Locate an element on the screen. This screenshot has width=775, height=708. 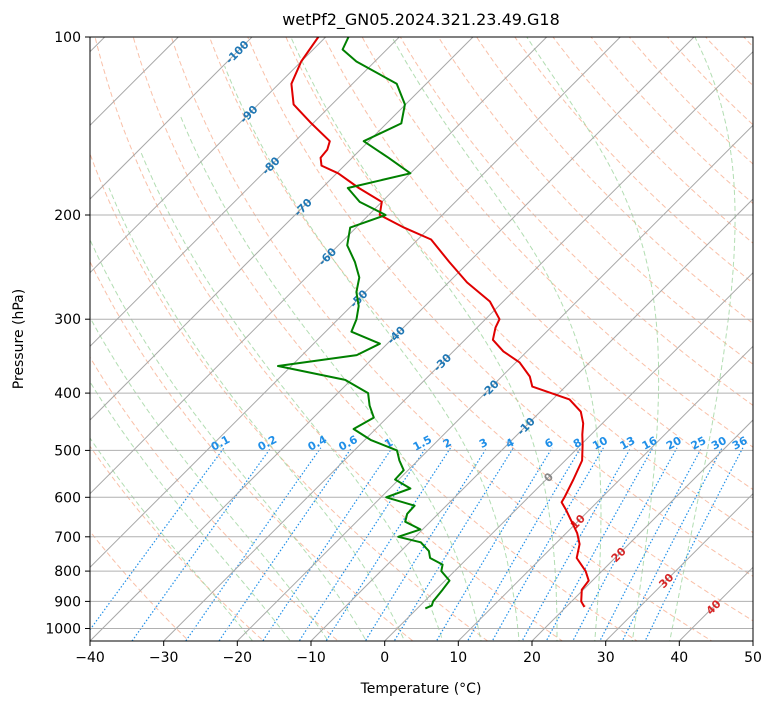
x-tick-label: −20 is located at coordinates (238, 658).